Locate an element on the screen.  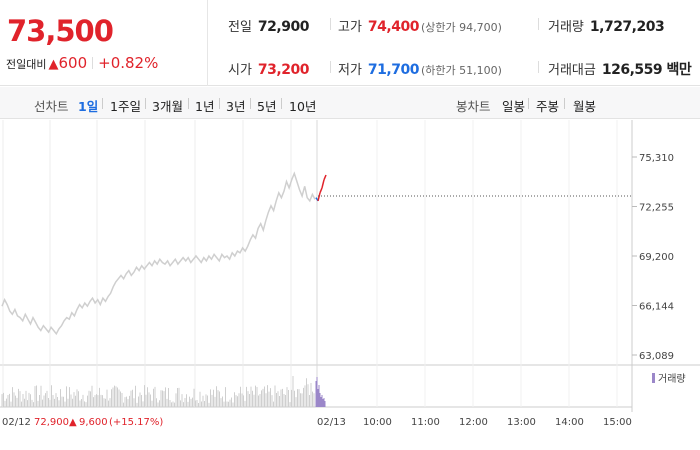
volume-label: 거래량 is located at coordinates (566, 27).